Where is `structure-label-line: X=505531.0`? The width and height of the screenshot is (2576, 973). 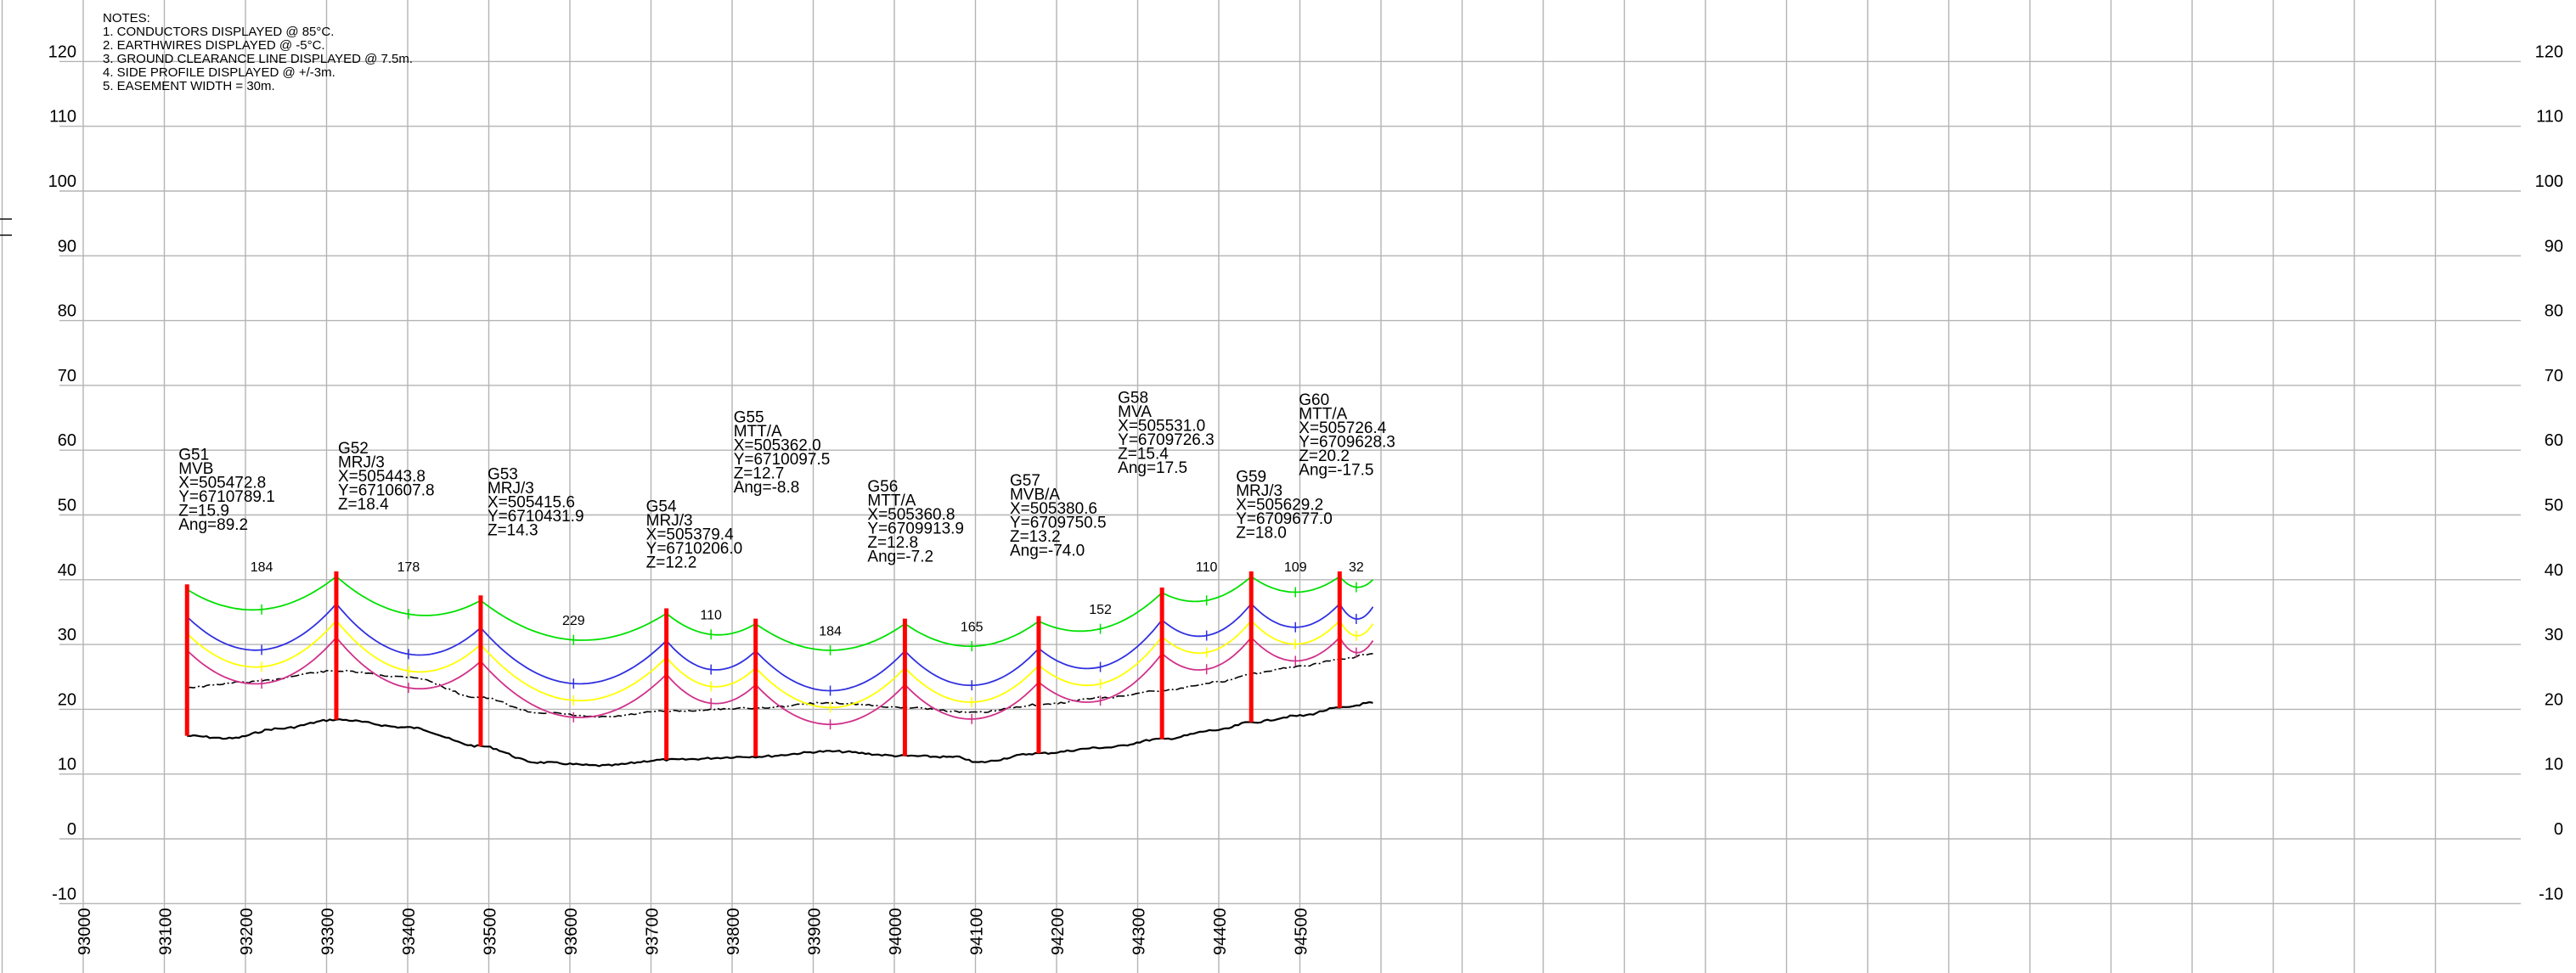 structure-label-line: X=505531.0 is located at coordinates (1161, 427).